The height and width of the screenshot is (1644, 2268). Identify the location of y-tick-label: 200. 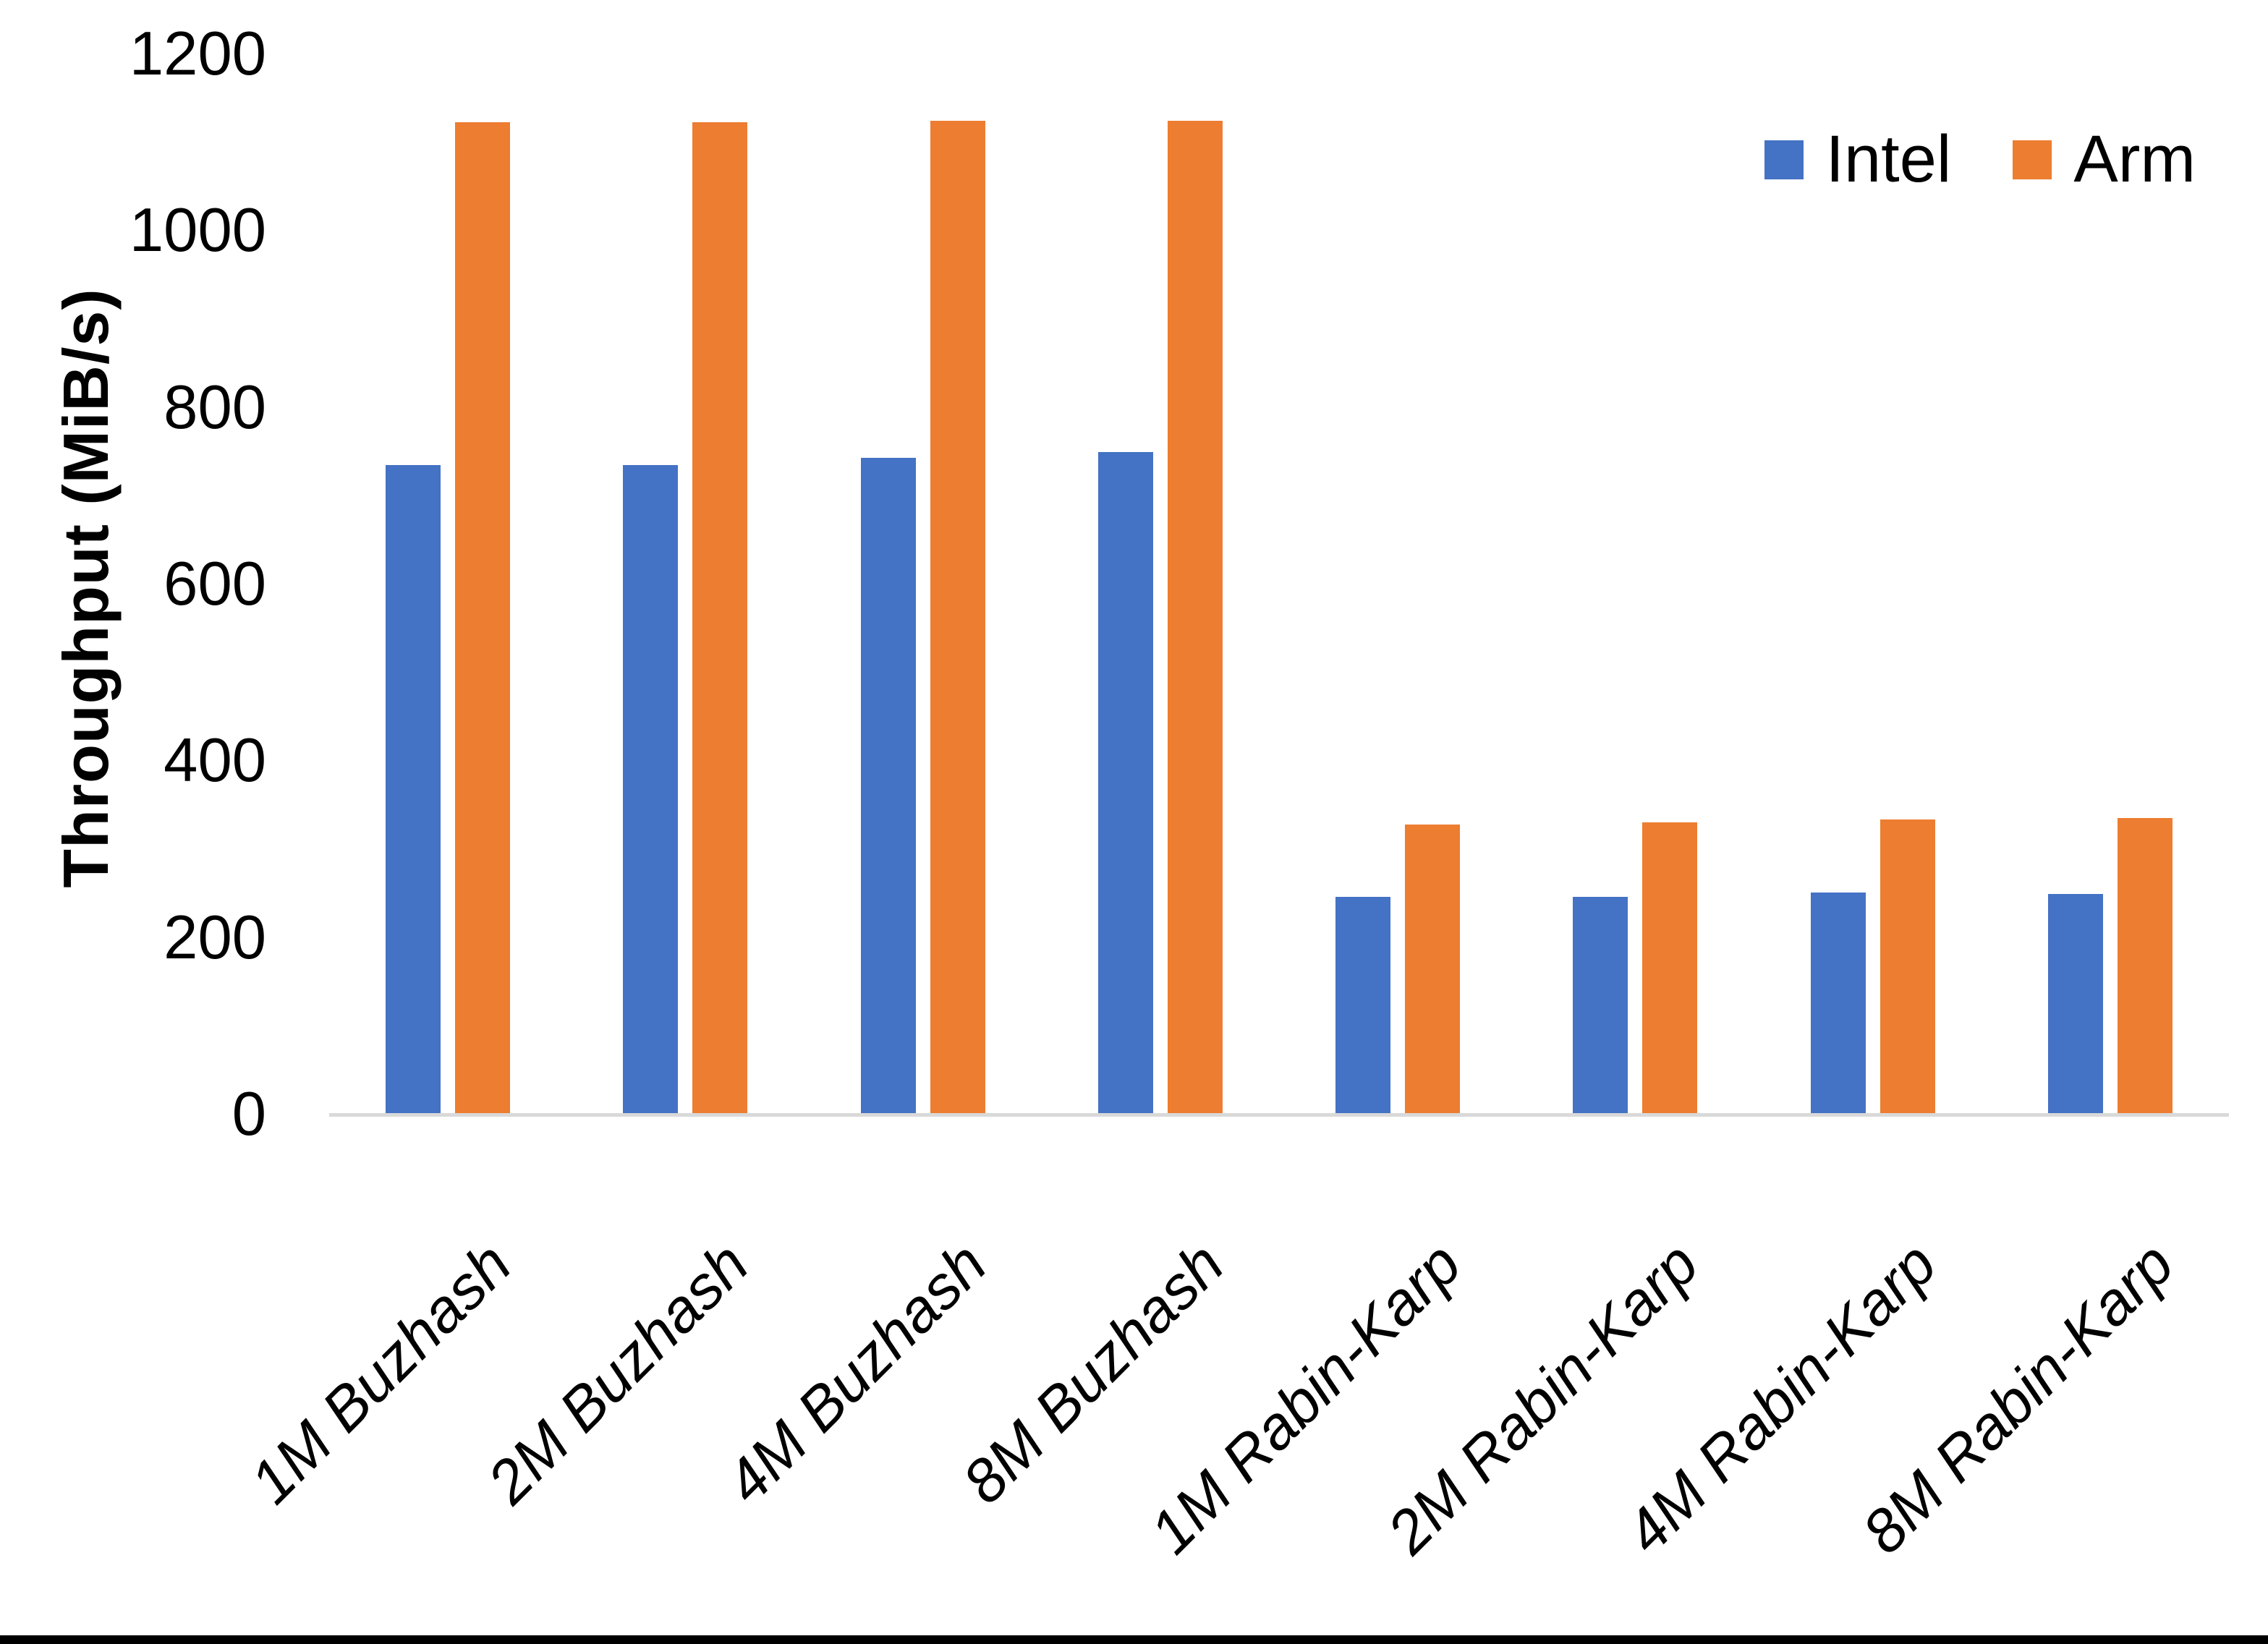
(215, 937).